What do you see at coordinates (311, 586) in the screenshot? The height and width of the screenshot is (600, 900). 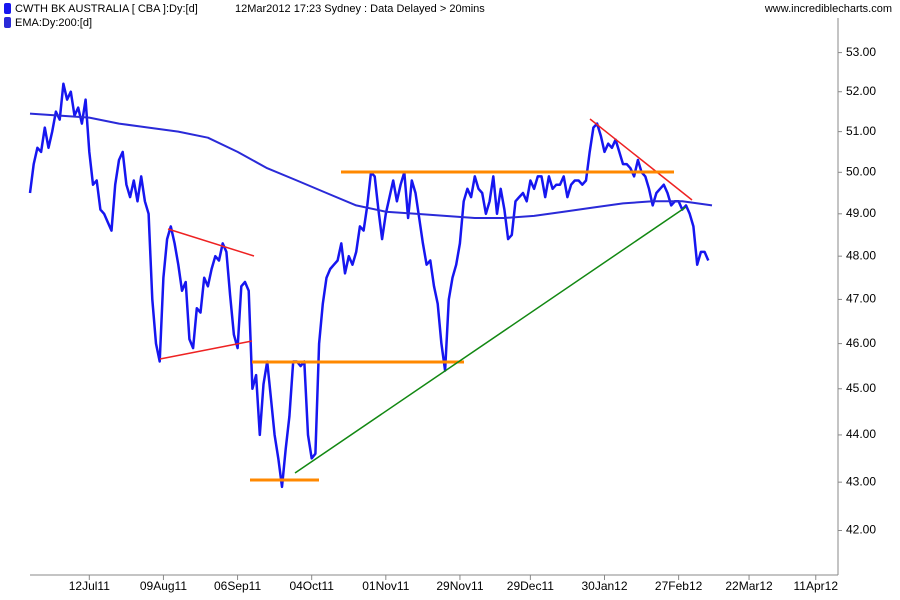 I see `x-tick-label: 04Oct11` at bounding box center [311, 586].